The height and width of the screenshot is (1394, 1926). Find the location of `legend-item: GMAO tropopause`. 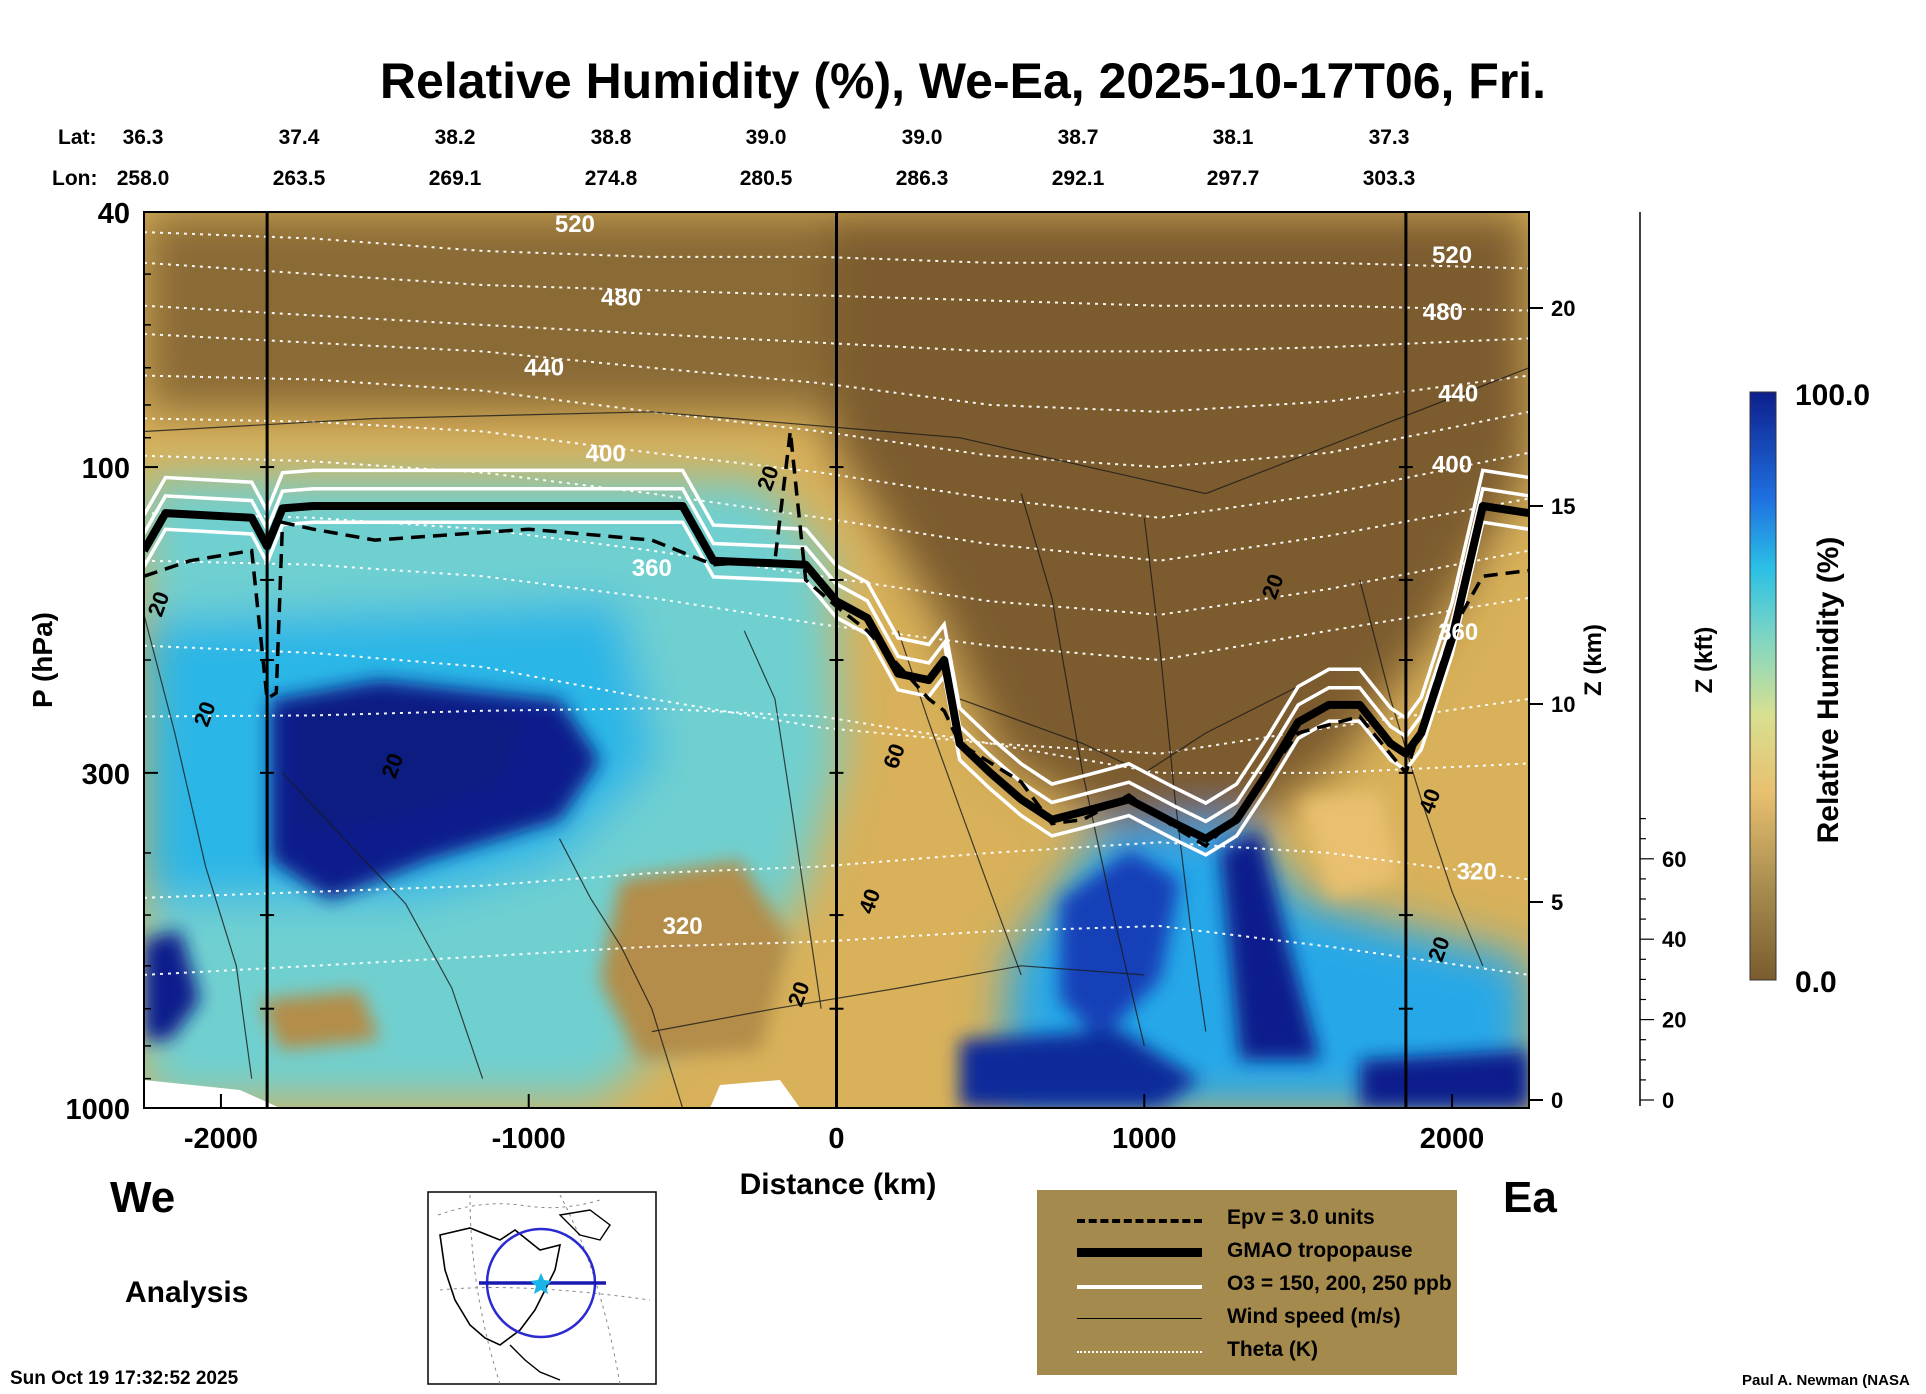

legend-item: GMAO tropopause is located at coordinates (1247, 1252).